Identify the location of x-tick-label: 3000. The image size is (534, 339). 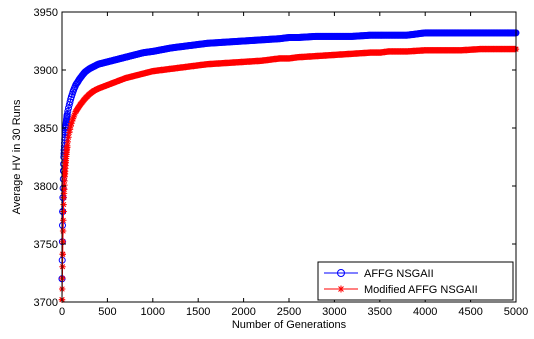
(334, 312).